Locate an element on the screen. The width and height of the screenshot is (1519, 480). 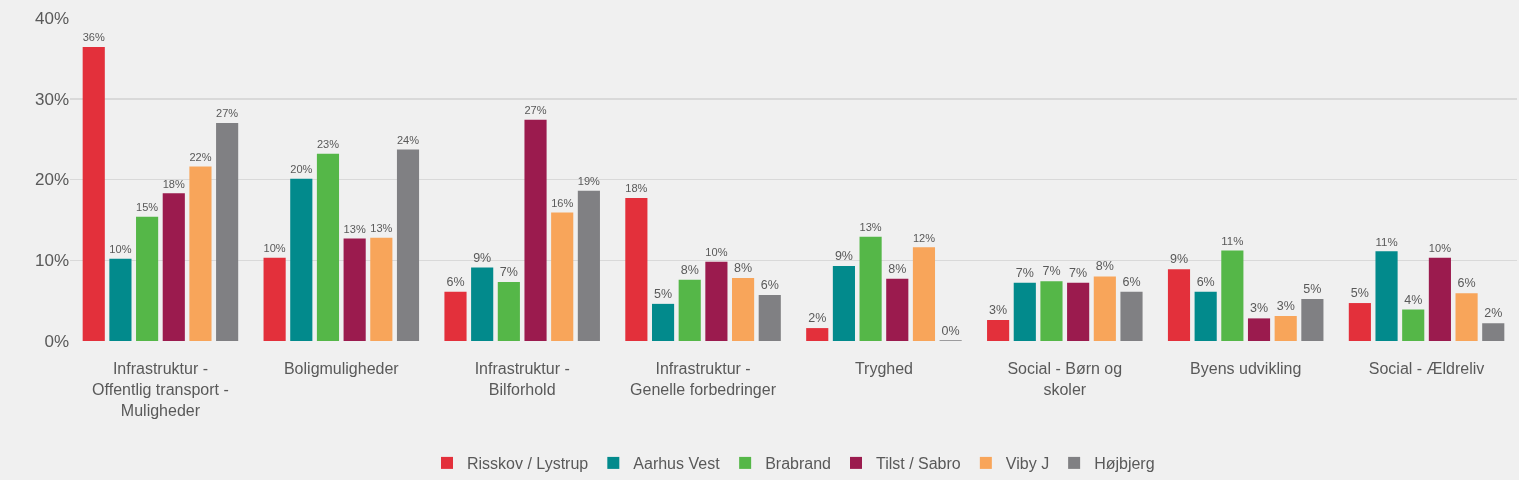
y-tick-label: 30% is located at coordinates (51, 99).